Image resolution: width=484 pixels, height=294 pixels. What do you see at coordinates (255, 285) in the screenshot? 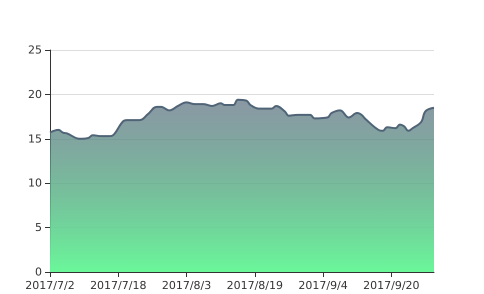
I see `x-tick-label: 2017/8/19` at bounding box center [255, 285].